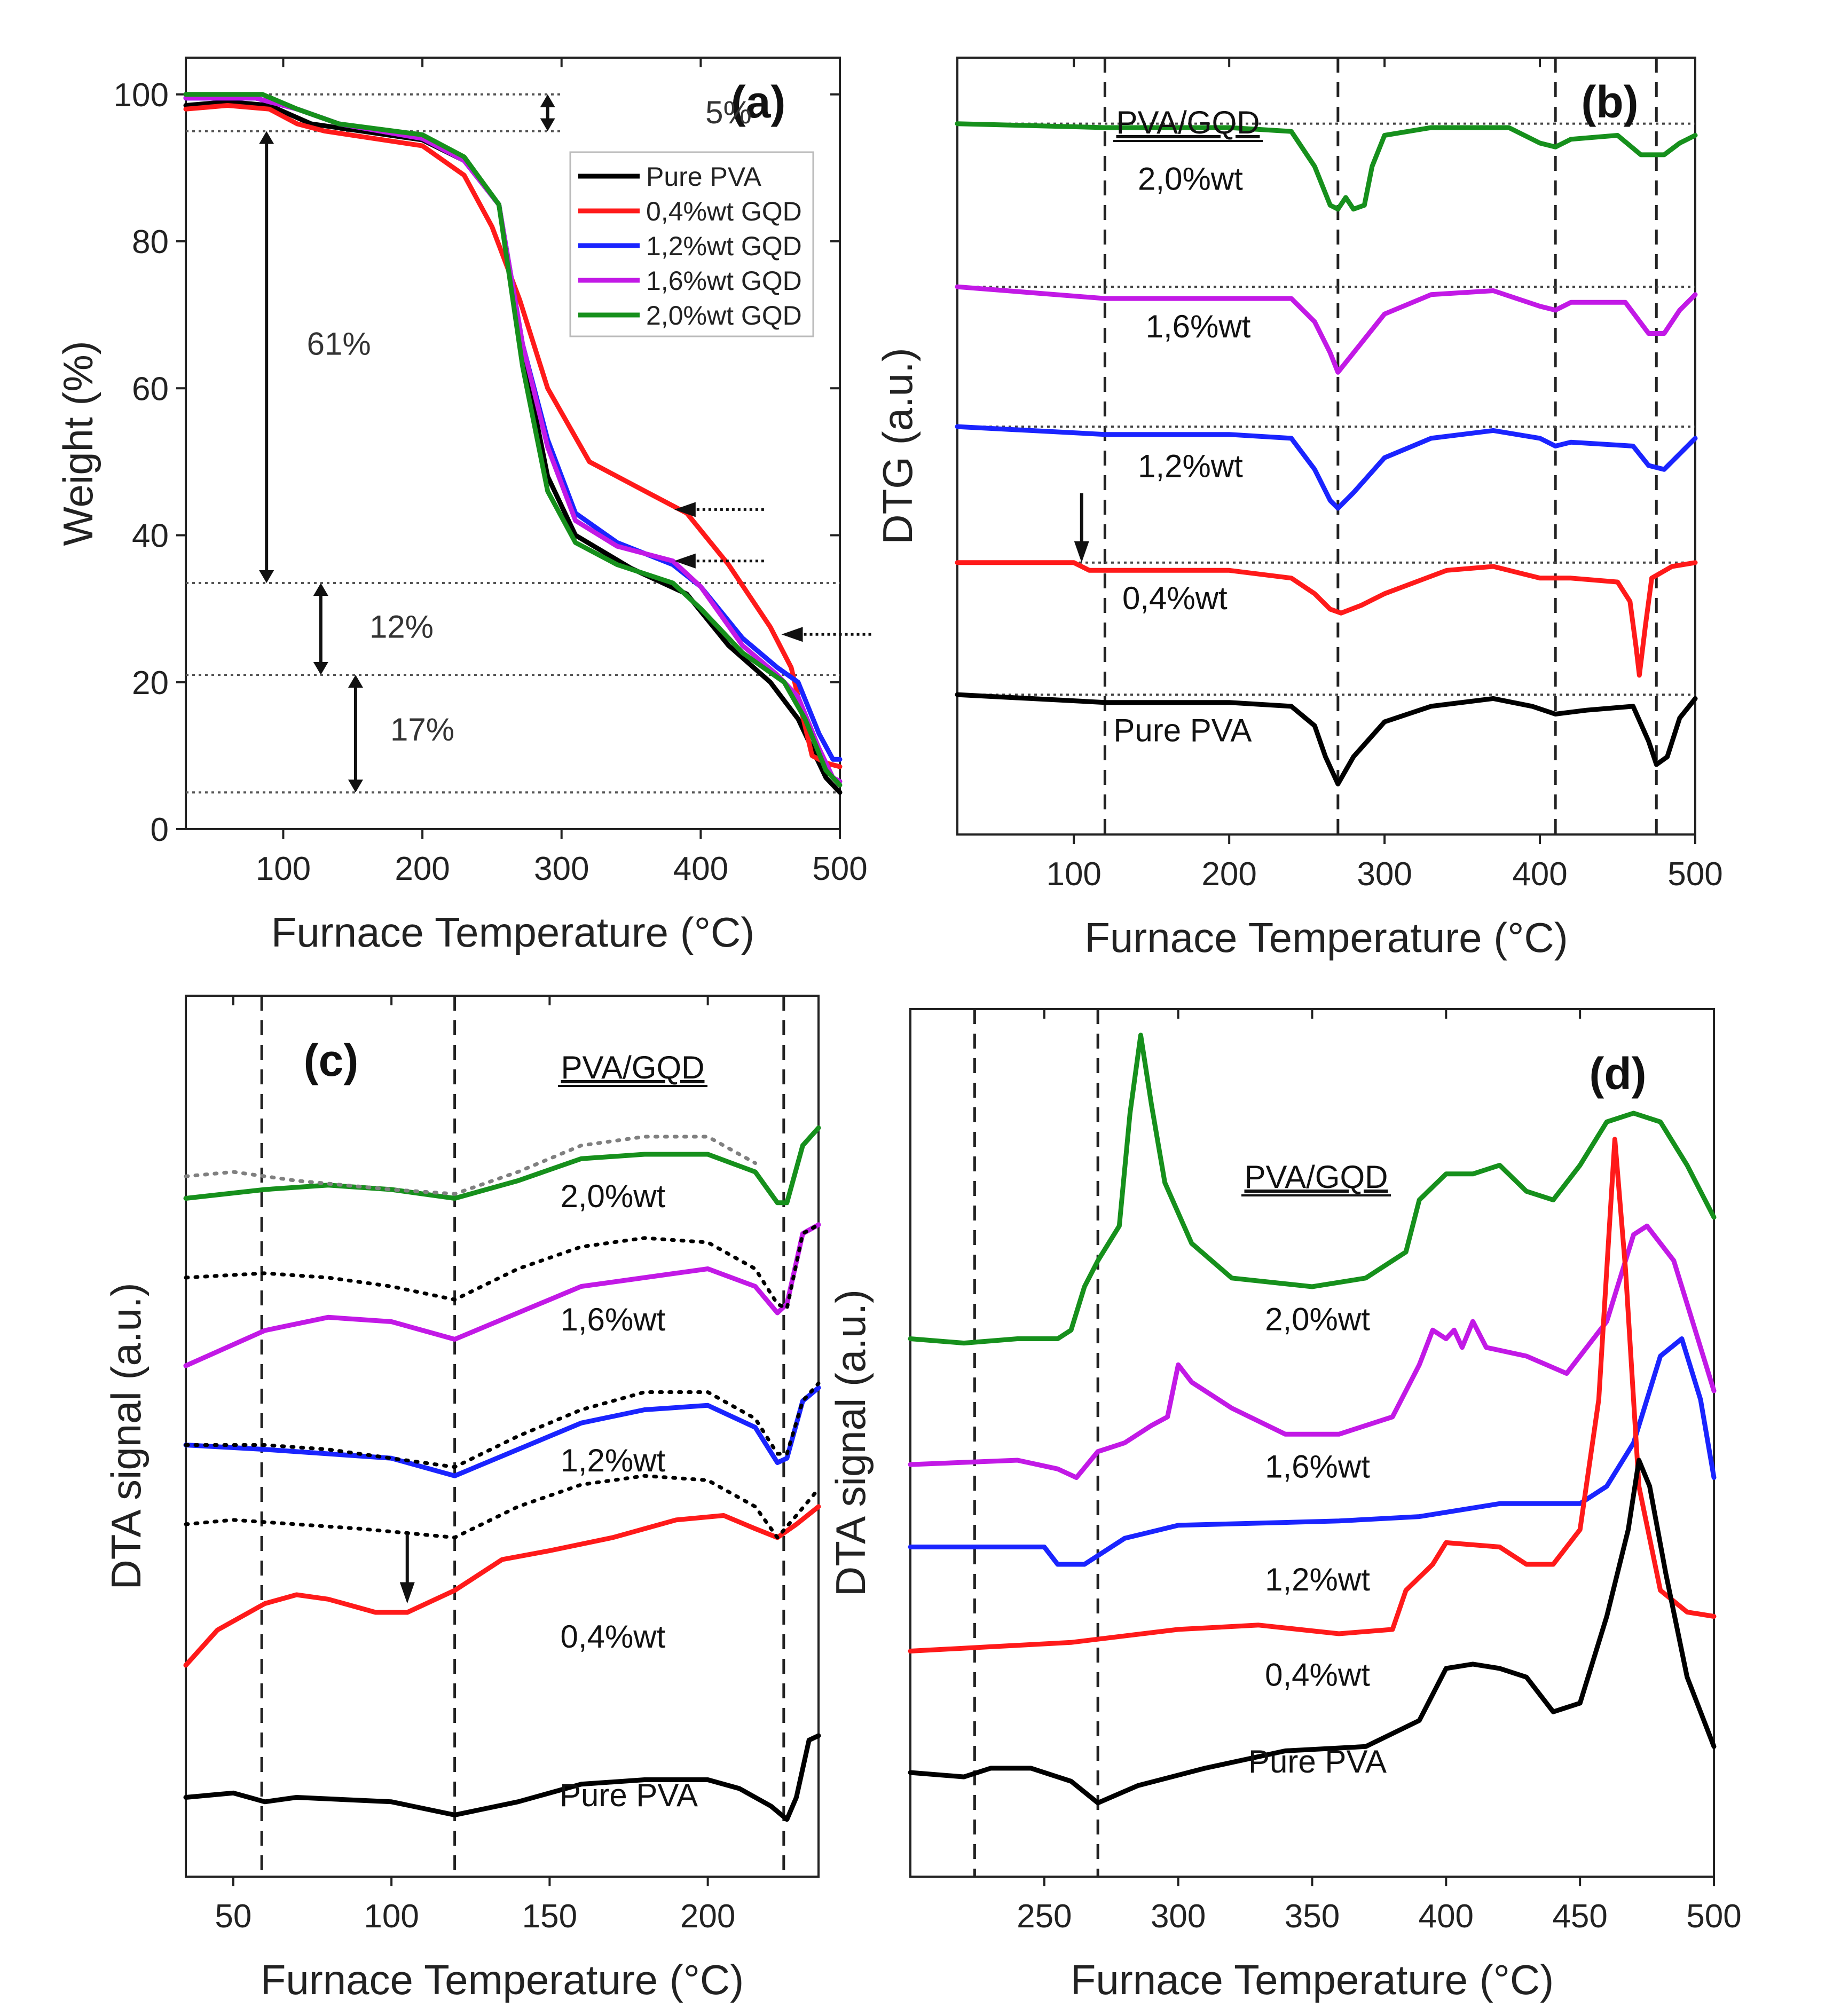 This screenshot has height=2016, width=1833. I want to click on y-tick-label: 20, so click(151, 683).